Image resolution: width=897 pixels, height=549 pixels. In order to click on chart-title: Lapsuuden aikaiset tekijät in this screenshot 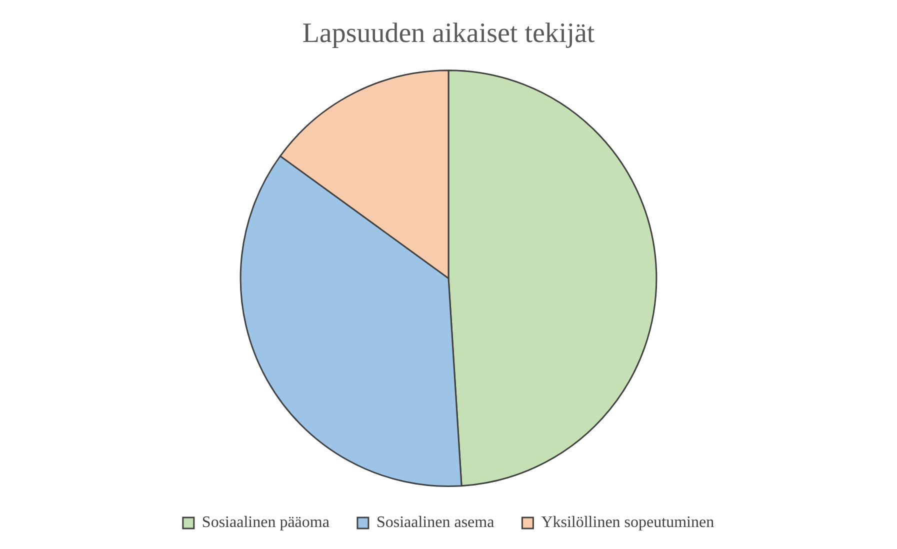, I will do `click(448, 34)`.